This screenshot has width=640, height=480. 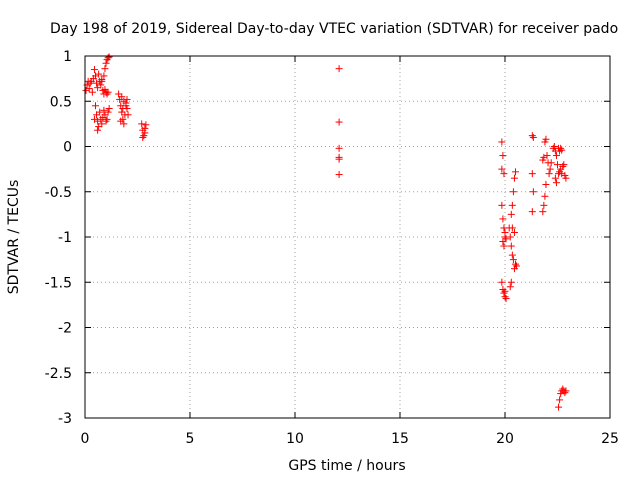 I want to click on x-axis-label: GPS time / hours, so click(x=346, y=466).